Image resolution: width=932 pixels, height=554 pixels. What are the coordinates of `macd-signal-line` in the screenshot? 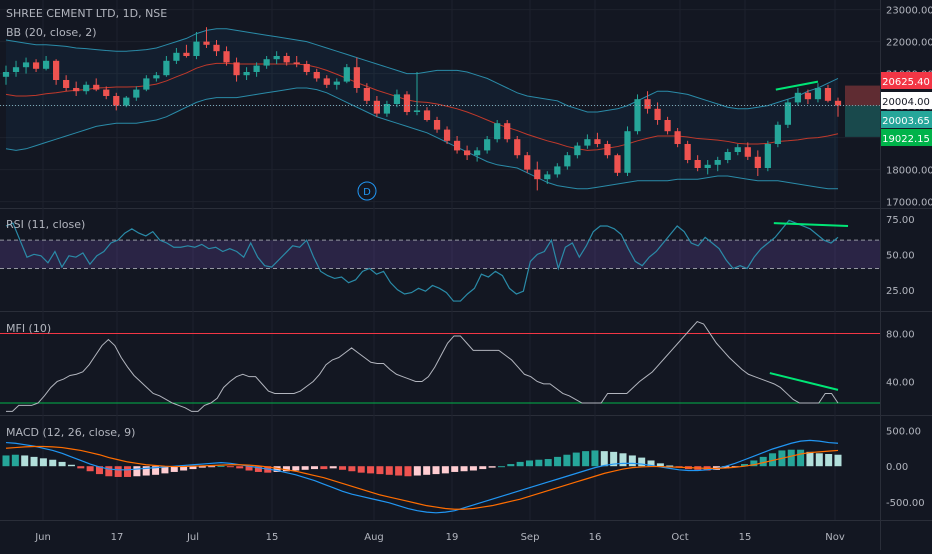 It's located at (422, 477).